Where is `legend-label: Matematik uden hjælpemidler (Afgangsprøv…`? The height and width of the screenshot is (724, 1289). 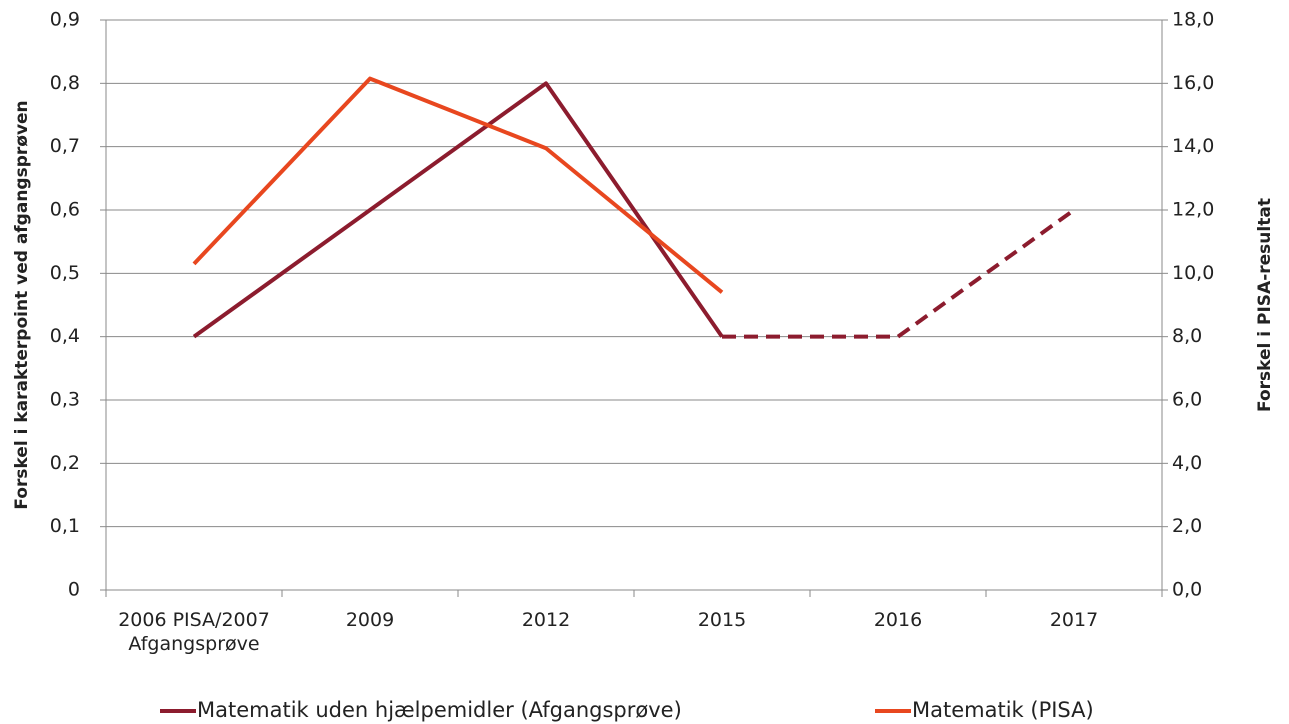 legend-label: Matematik uden hjælpemidler (Afgangsprøv… is located at coordinates (439, 710).